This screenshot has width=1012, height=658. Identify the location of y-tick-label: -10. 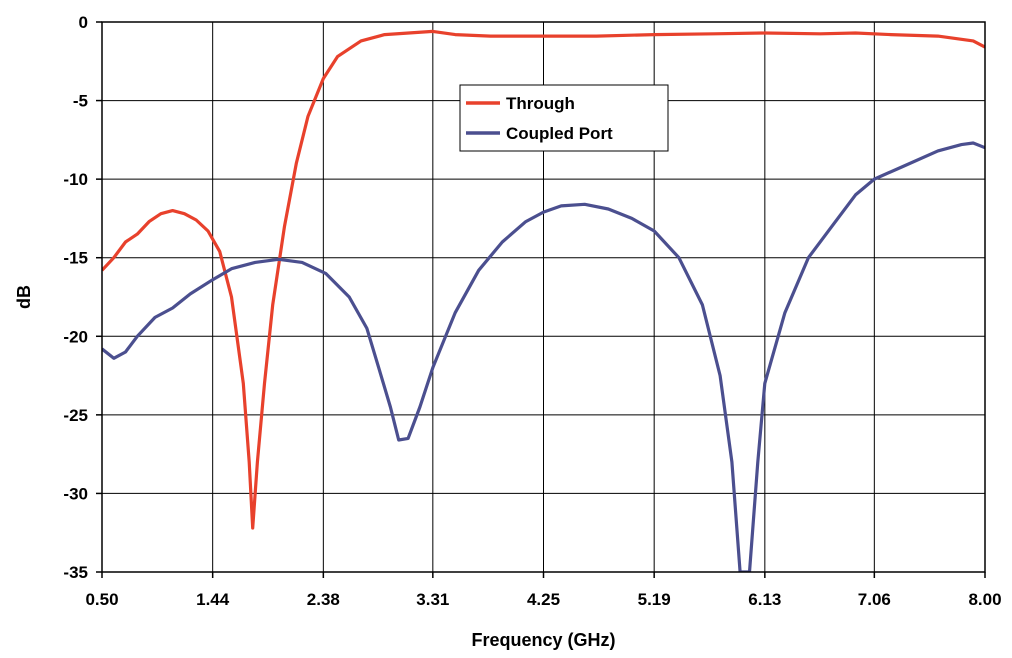
(75, 179).